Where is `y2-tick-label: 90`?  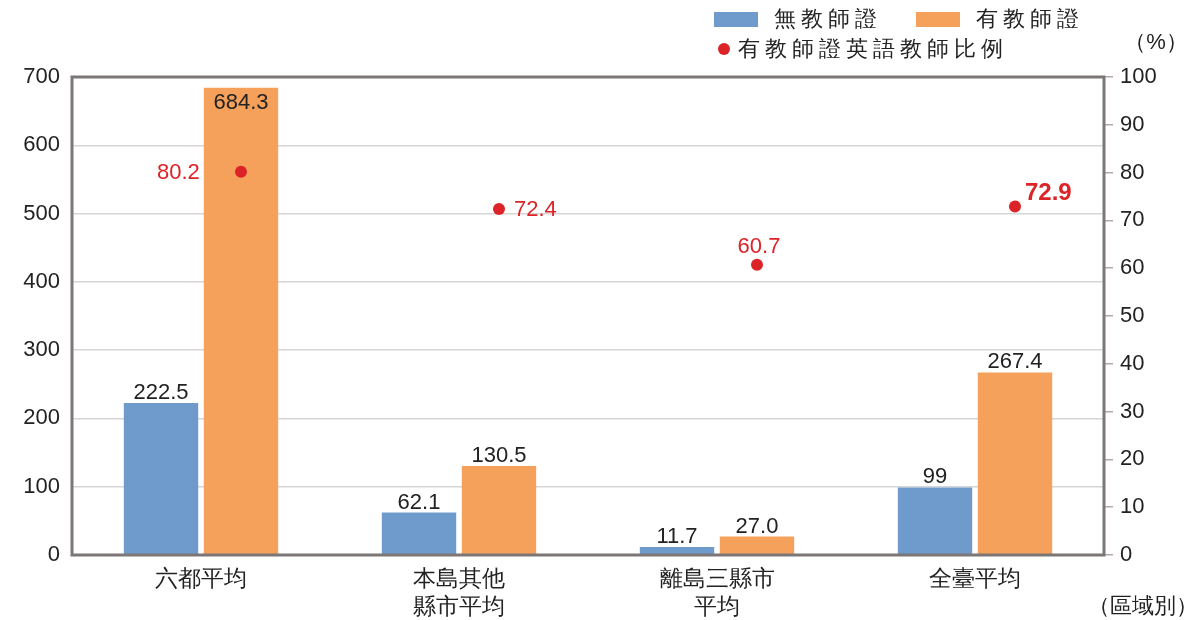
y2-tick-label: 90 is located at coordinates (1132, 123).